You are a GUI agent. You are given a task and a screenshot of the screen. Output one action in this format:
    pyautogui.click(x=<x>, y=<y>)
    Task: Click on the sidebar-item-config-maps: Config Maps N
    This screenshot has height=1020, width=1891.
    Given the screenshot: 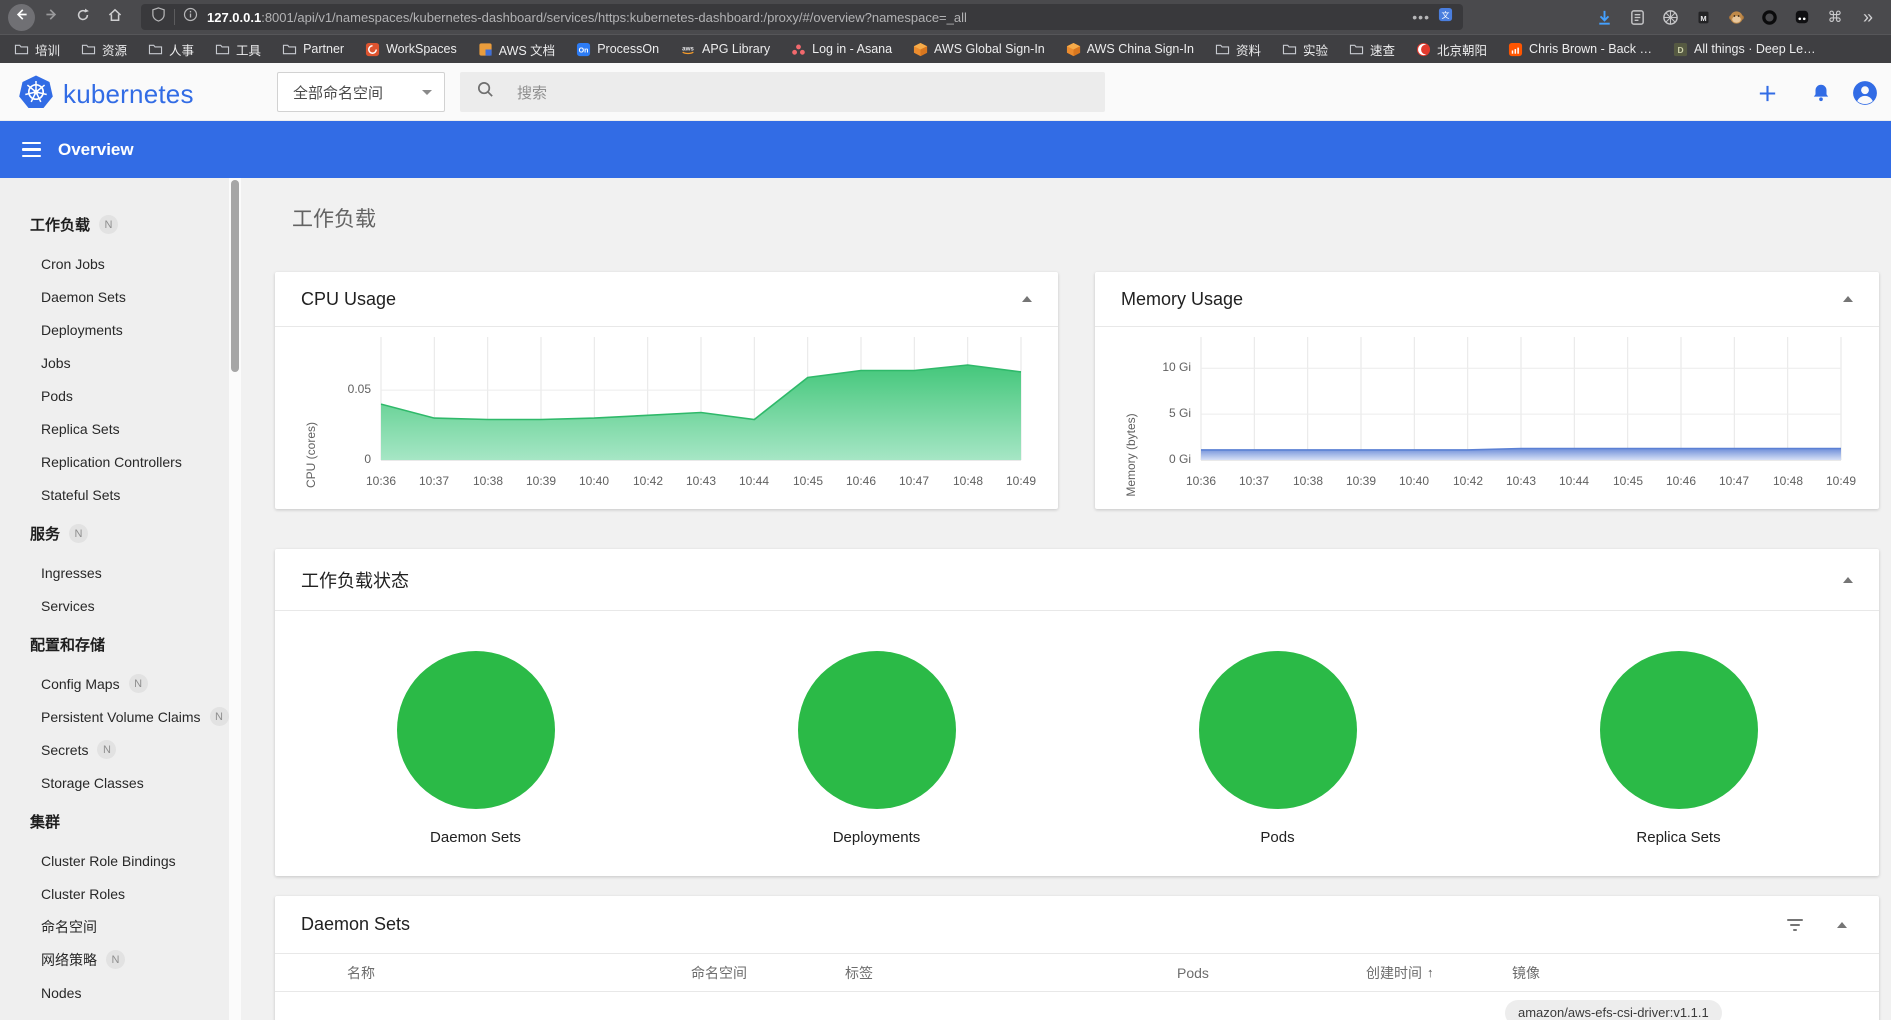 What is the action you would take?
    pyautogui.click(x=114, y=683)
    